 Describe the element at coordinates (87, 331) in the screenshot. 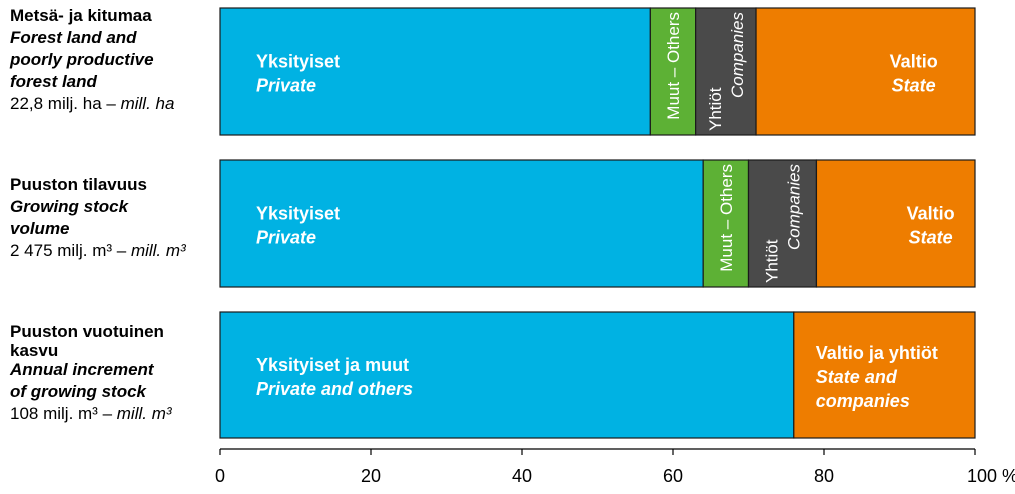

I see `row-label-fi: Puuston vuotuinen` at that location.